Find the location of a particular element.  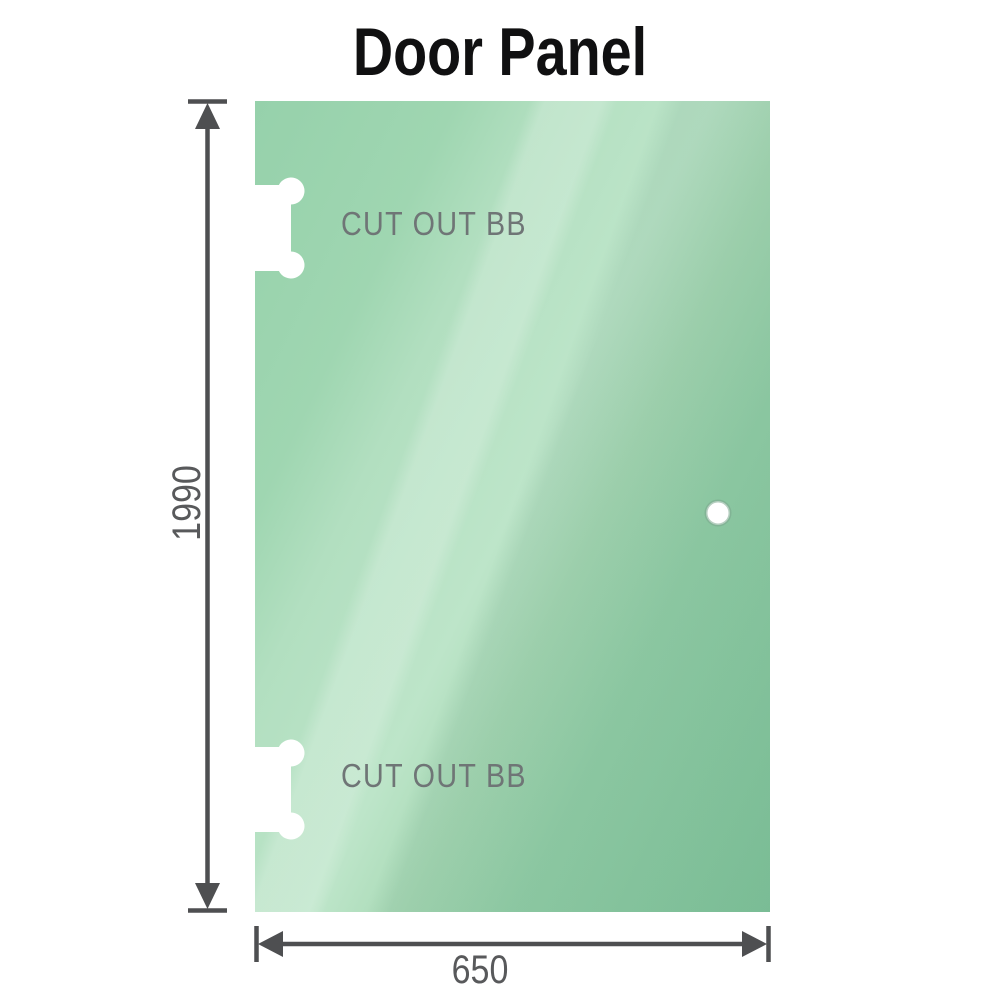

width-dim-arrow-left-icon is located at coordinates (270, 944).